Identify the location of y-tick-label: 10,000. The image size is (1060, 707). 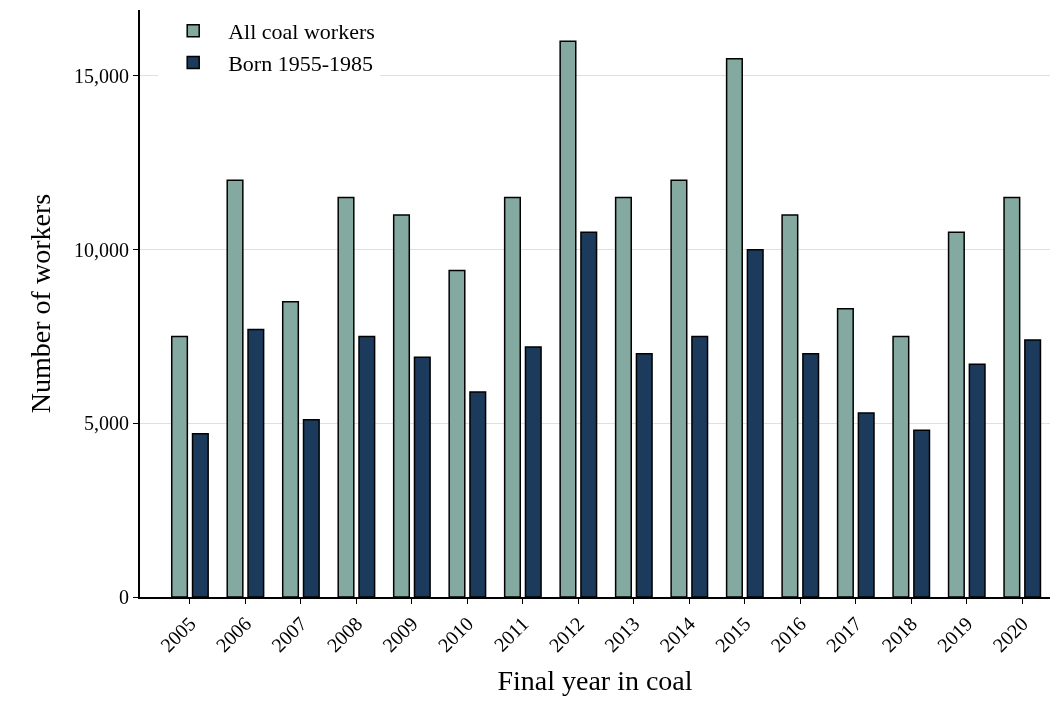
(101, 249).